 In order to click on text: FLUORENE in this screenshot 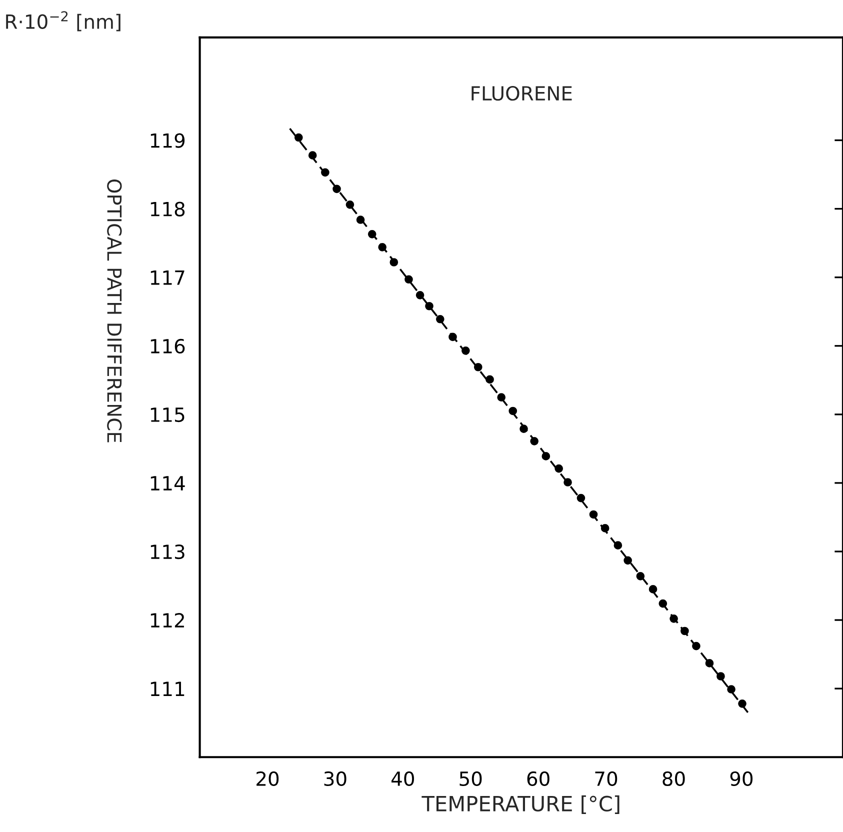, I will do `click(522, 93)`.